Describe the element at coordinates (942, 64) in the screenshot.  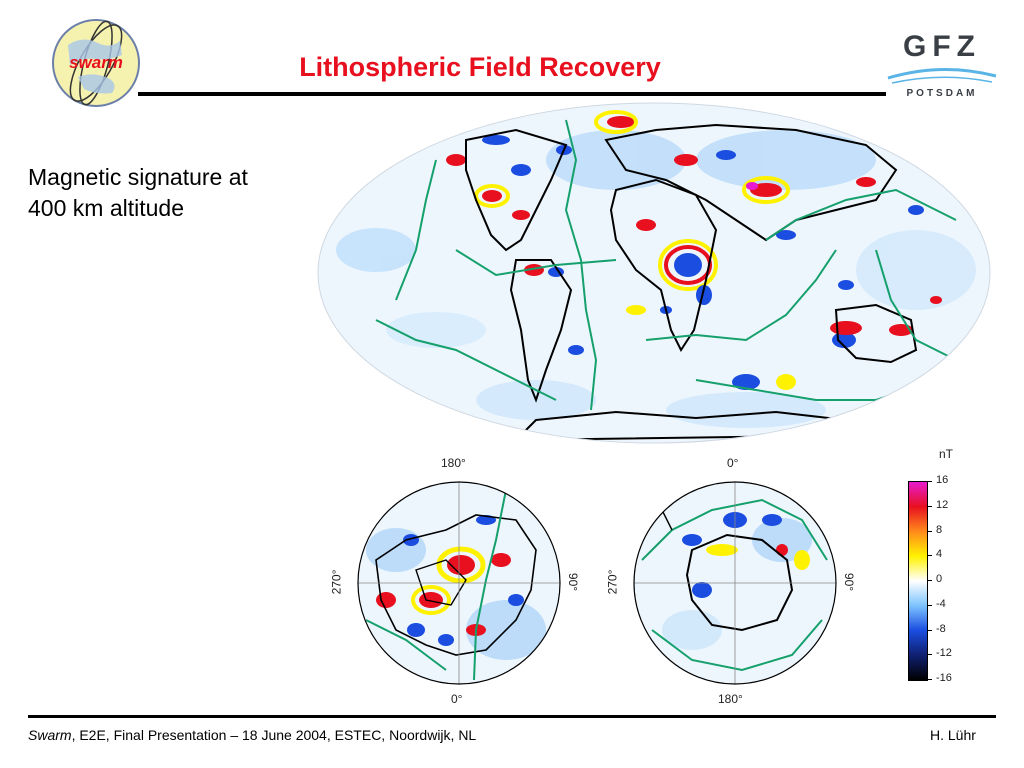
I see `gfz-logo: GFZ POTSDAM` at that location.